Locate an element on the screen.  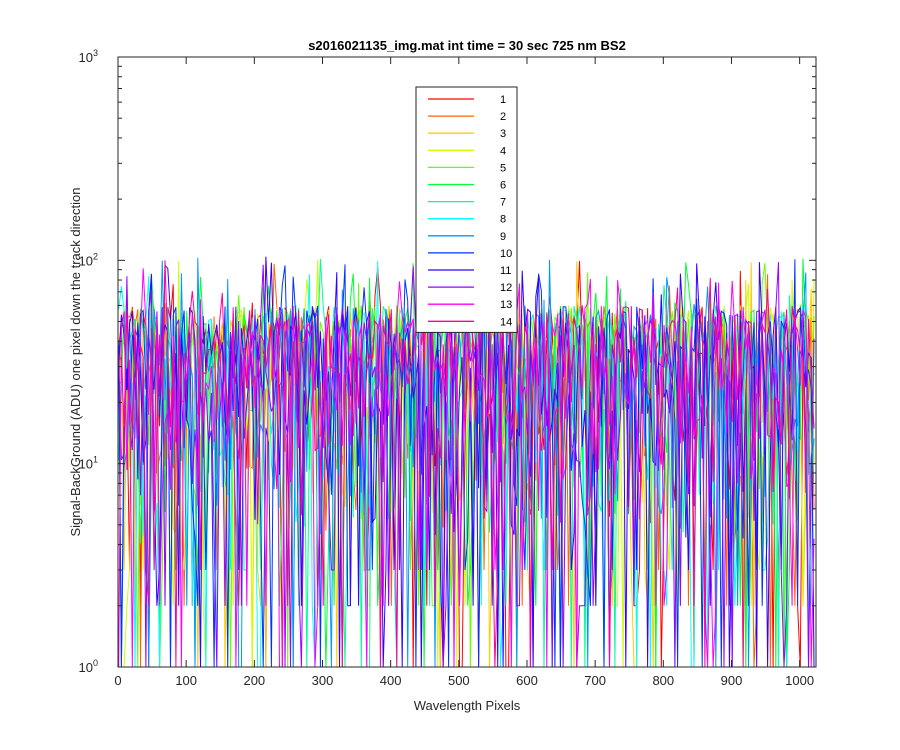
legend-entry: 13 is located at coordinates (506, 305).